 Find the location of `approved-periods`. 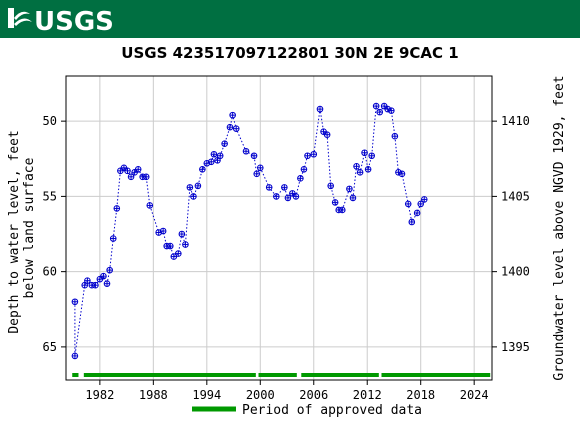

approved-periods is located at coordinates (281, 375).